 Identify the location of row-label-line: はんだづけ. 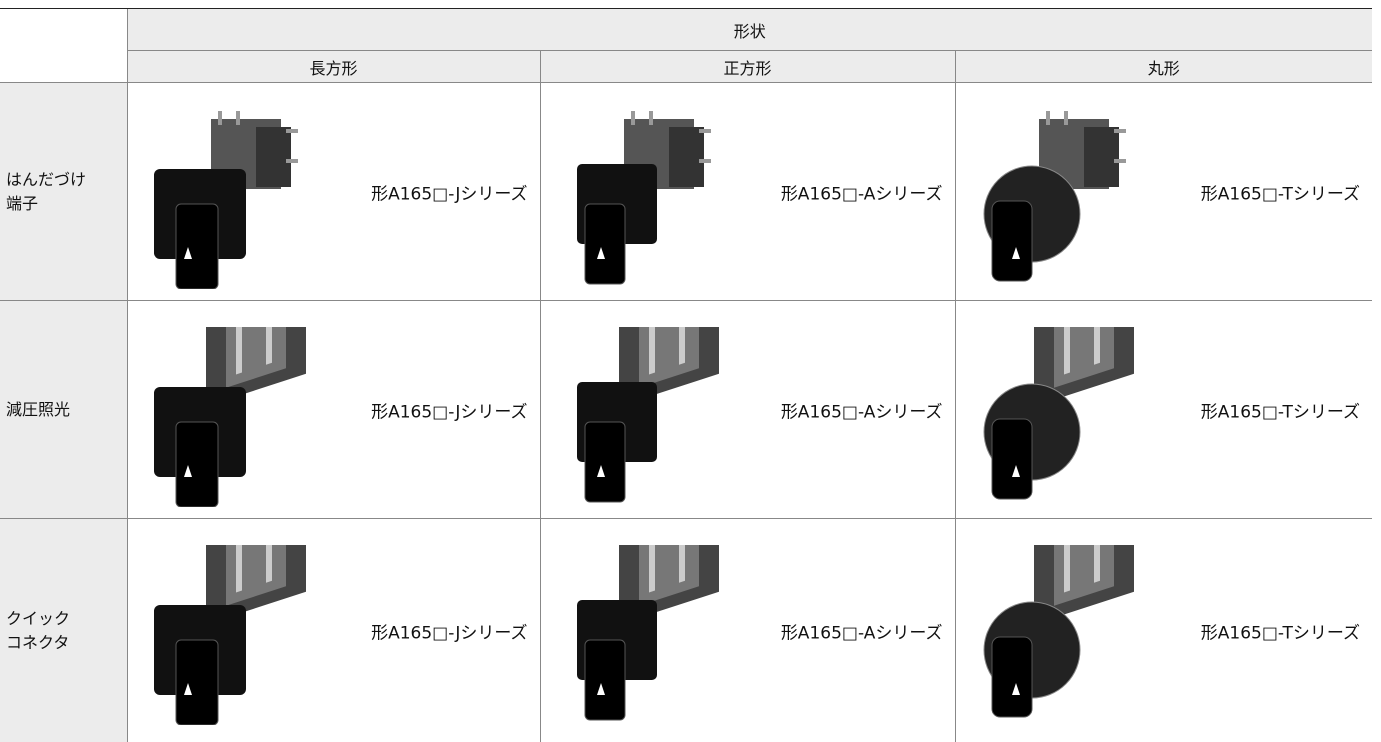
(46, 179).